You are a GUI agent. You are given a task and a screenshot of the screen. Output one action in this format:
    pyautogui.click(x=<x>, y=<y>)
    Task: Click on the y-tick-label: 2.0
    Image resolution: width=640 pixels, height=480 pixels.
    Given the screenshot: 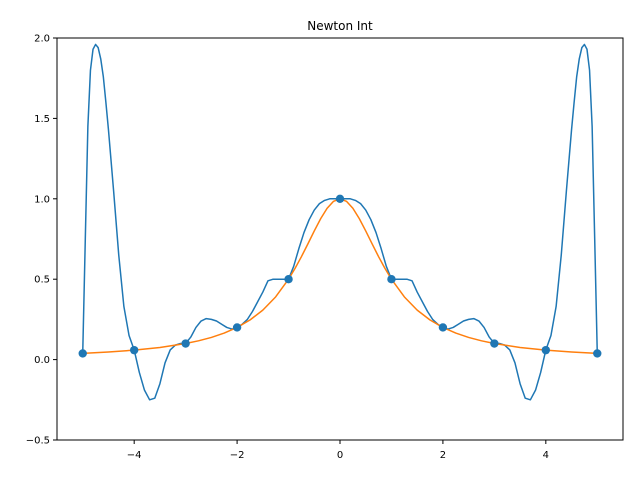 What is the action you would take?
    pyautogui.click(x=42, y=39)
    